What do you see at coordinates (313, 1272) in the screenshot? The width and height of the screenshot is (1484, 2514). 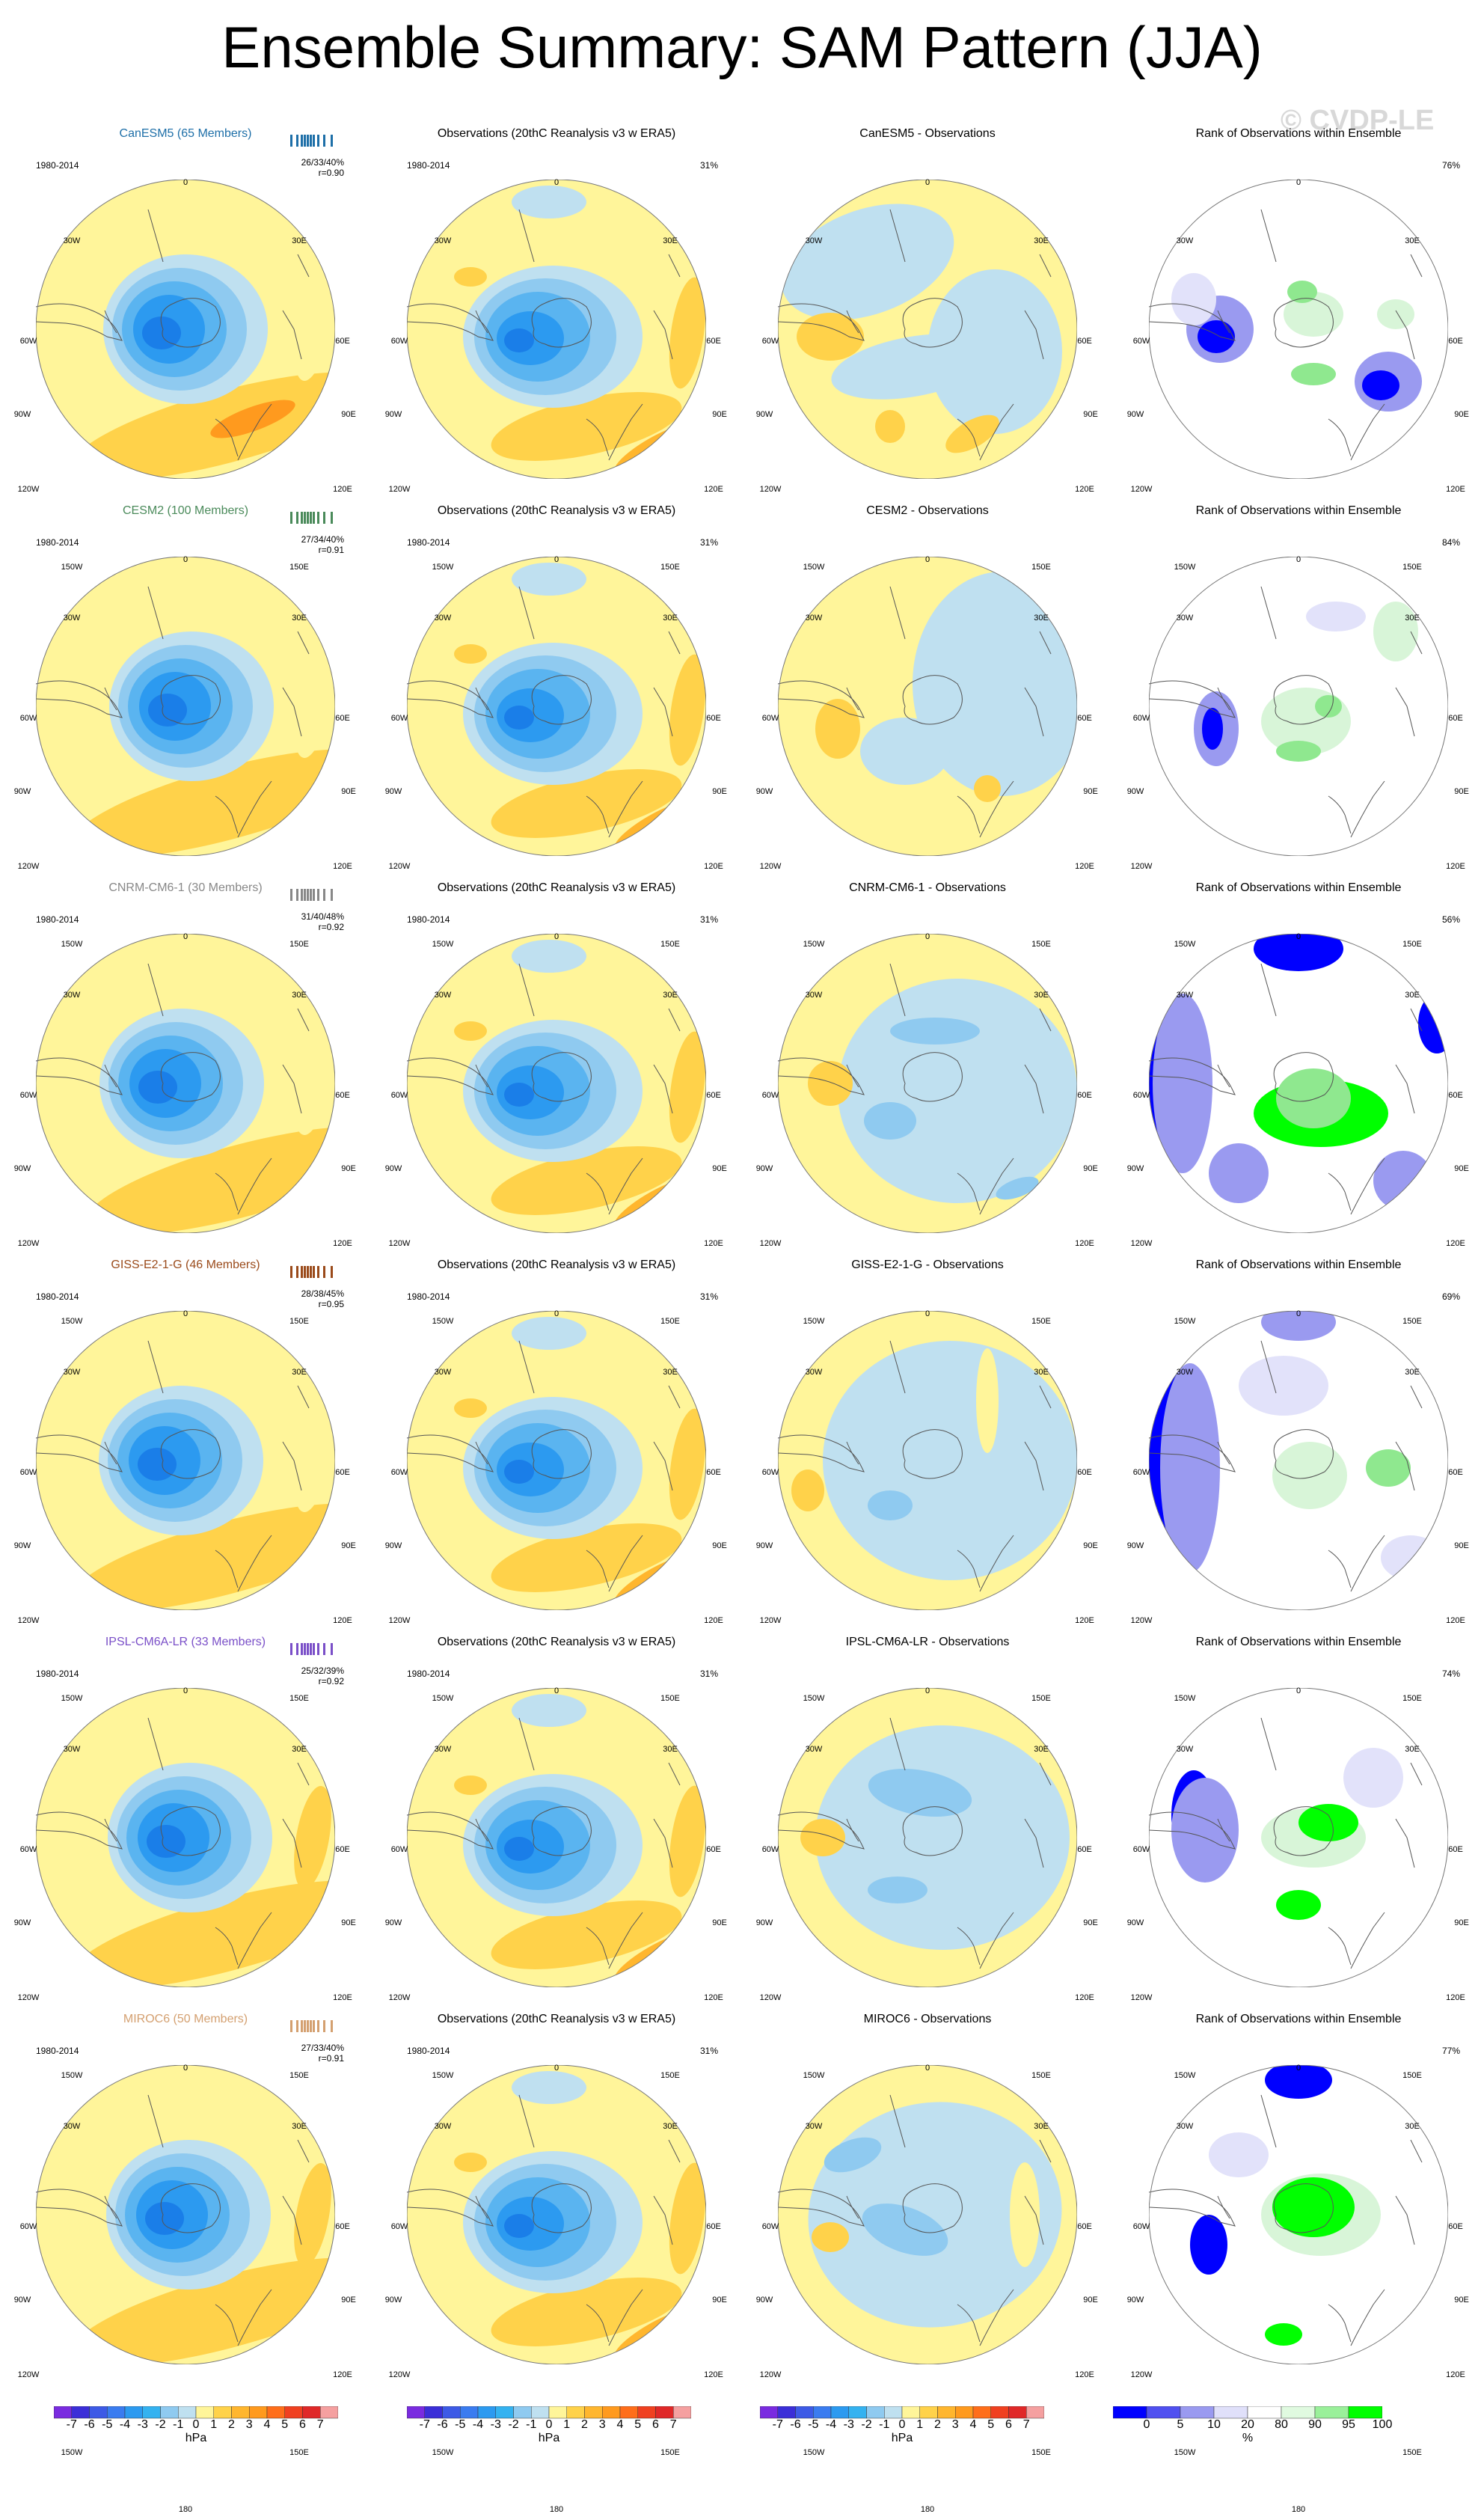 I see `ensemble-spread-glyph` at bounding box center [313, 1272].